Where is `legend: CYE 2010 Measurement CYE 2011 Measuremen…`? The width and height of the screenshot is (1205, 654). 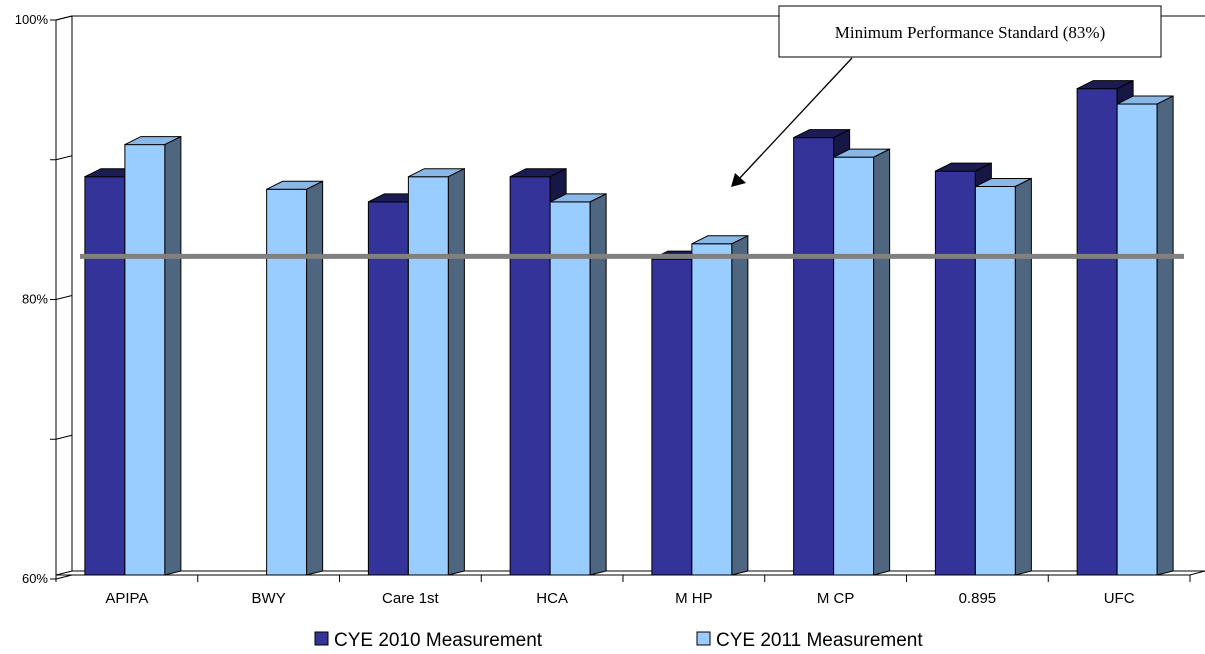
legend: CYE 2010 Measurement CYE 2011 Measuremen… is located at coordinates (618, 640).